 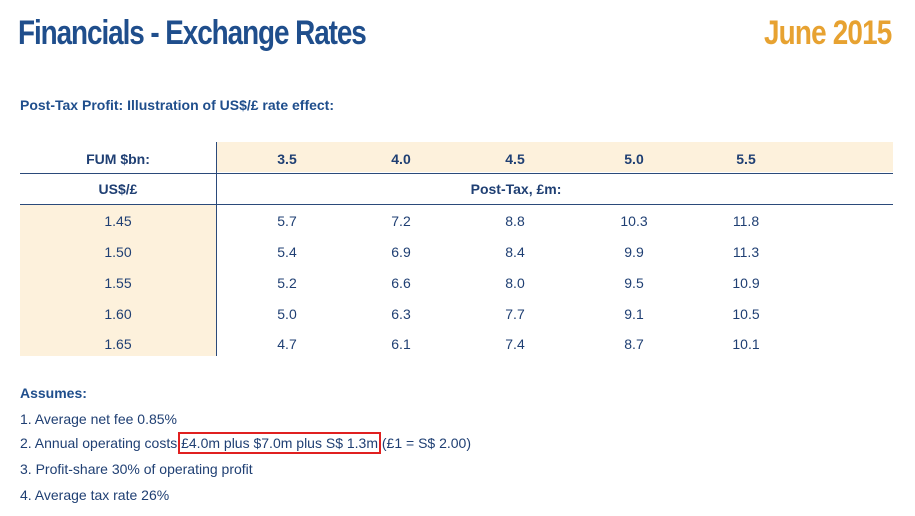 I want to click on fum-label: FUM $bn:, so click(x=118, y=159).